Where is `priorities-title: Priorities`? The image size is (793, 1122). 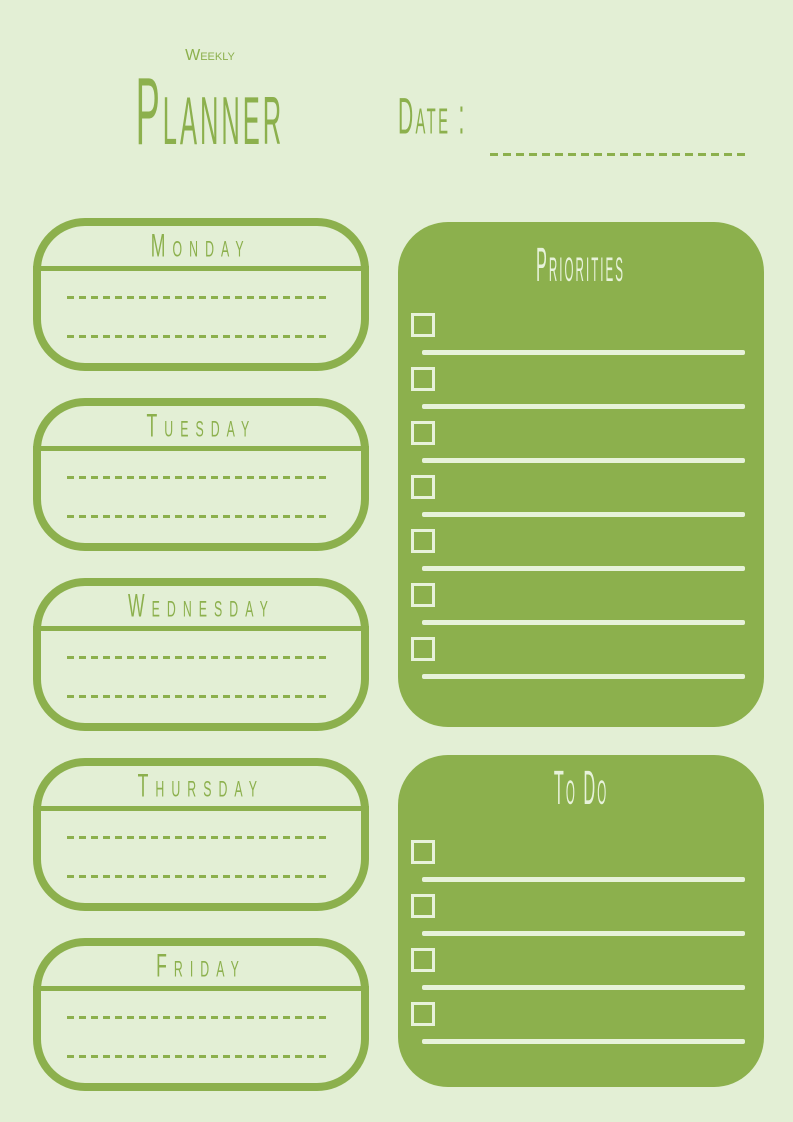
priorities-title: Priorities is located at coordinates (581, 257).